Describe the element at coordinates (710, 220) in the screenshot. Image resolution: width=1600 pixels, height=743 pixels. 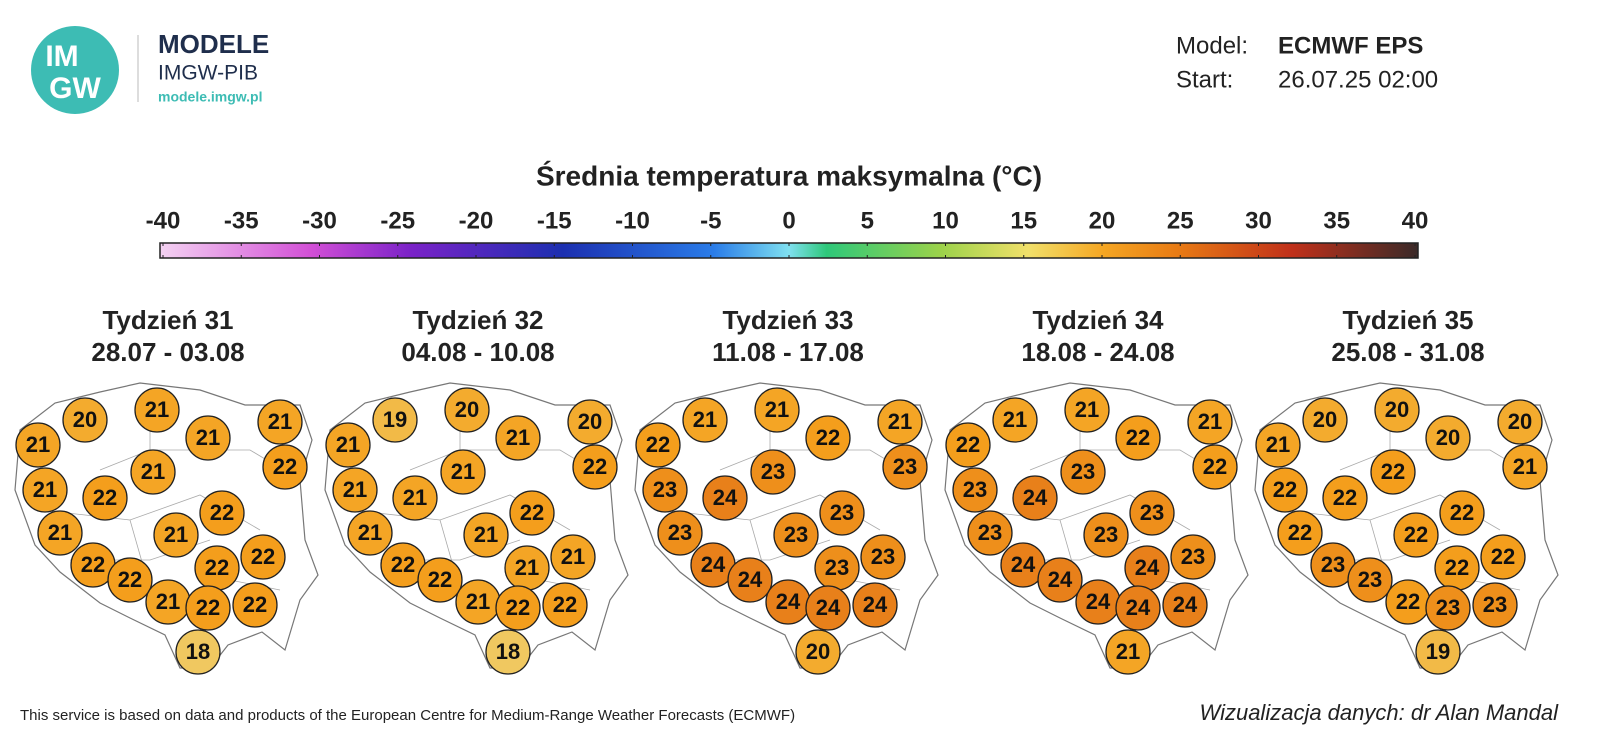
I see `colorbar-tick-label: -5` at that location.